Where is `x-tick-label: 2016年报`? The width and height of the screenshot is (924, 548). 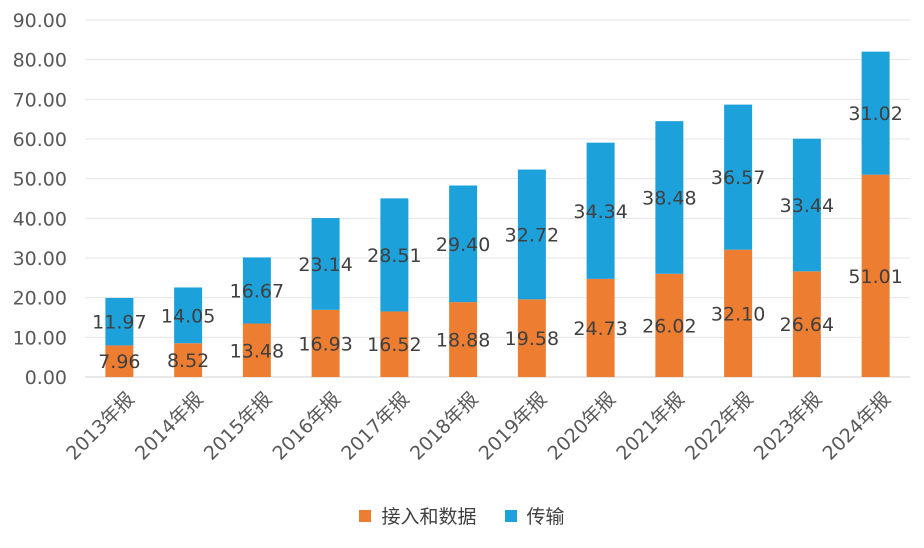
x-tick-label: 2016年报 is located at coordinates (307, 426).